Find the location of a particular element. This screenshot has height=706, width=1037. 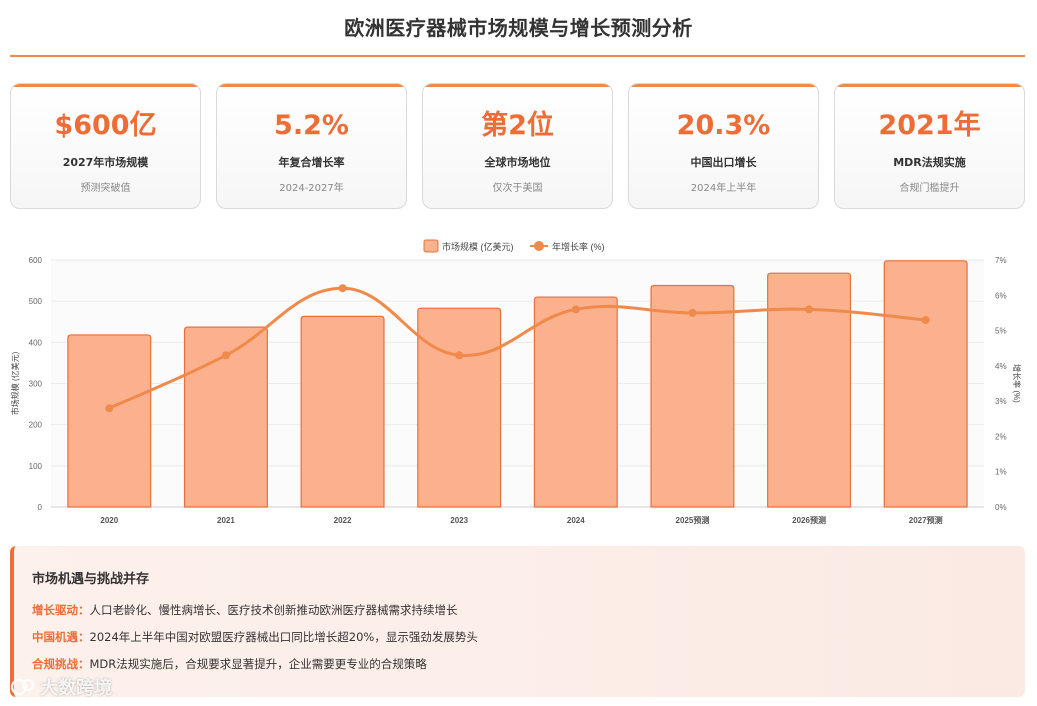

x-tick-label: 2021 is located at coordinates (226, 520).